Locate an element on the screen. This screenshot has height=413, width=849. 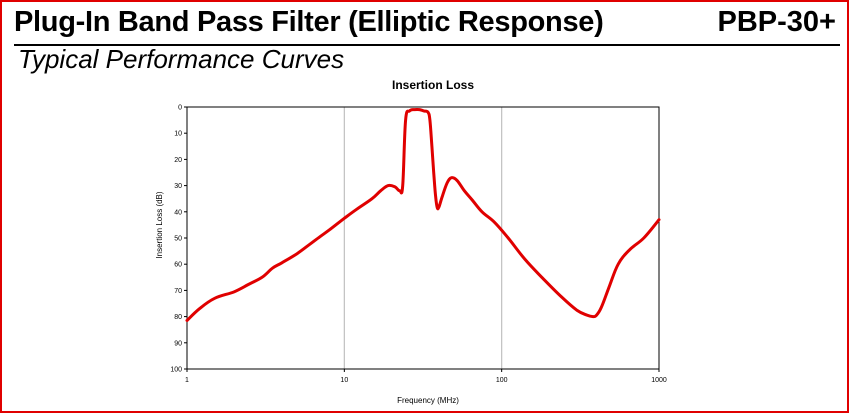
y-tick-label: 80 is located at coordinates (178, 317).